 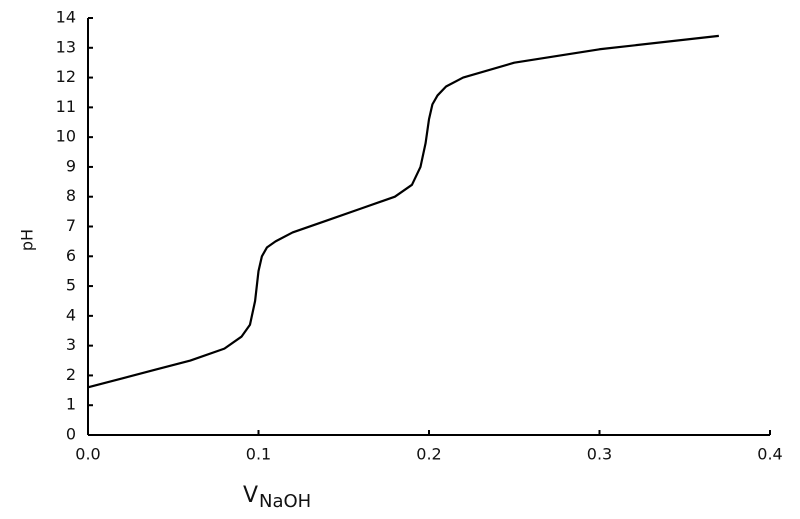 I want to click on y-tick-label: 0, so click(x=71, y=434).